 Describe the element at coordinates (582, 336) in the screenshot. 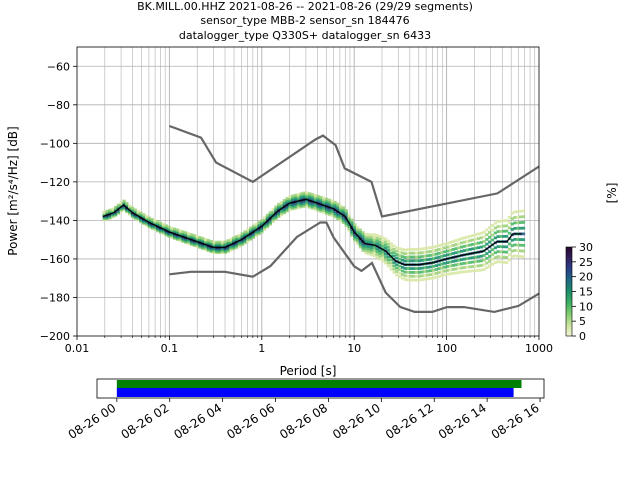

I see `colorbar-tick-label: 0` at that location.